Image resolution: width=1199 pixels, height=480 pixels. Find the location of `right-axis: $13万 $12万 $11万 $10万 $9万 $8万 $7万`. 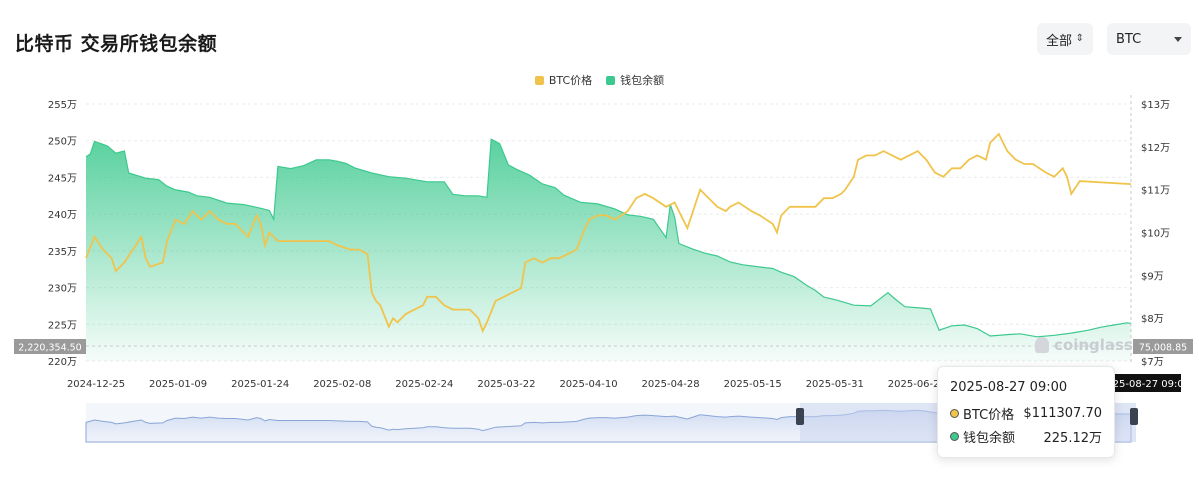

right-axis: $13万 $12万 $11万 $10万 $9万 $8万 $7万 is located at coordinates (1155, 234).